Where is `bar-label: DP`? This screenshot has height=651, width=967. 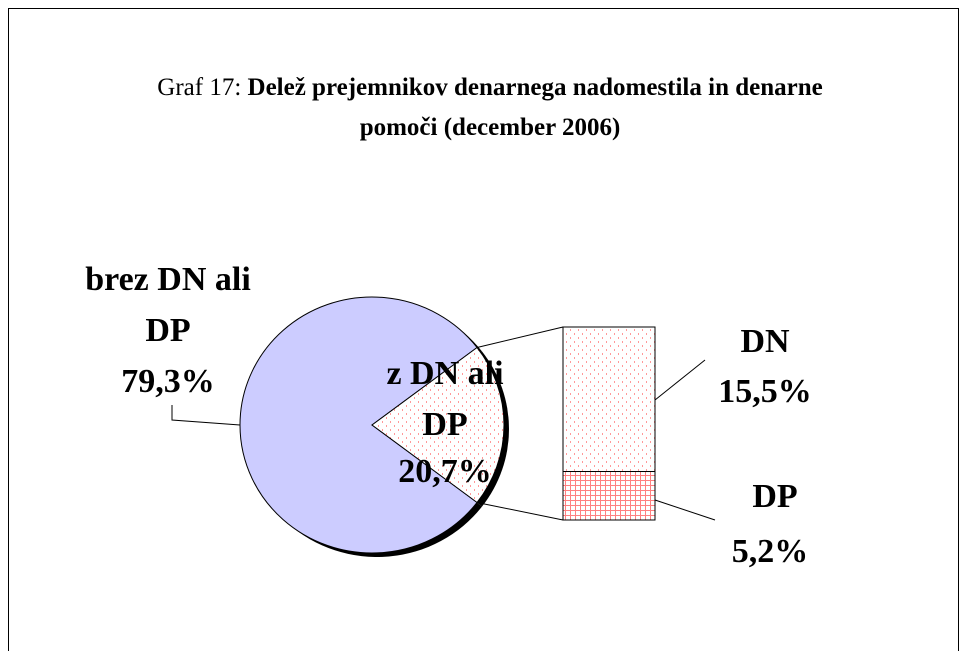 bar-label: DP is located at coordinates (775, 496).